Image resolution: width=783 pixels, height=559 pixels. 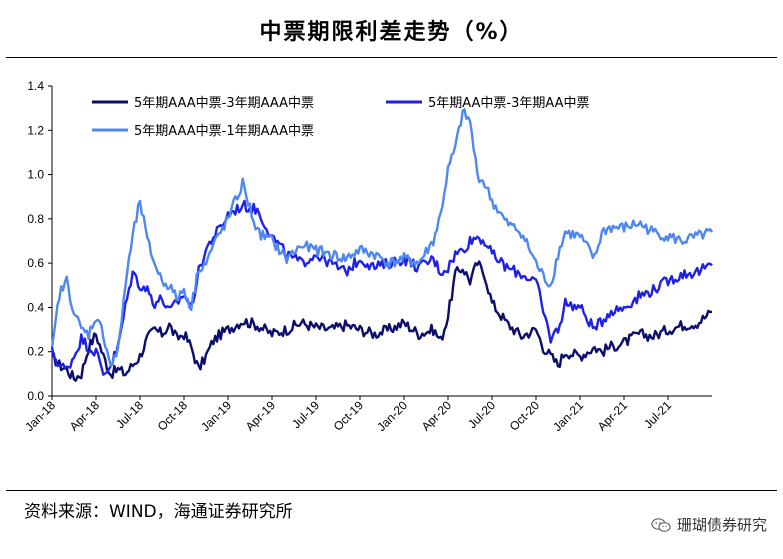 What do you see at coordinates (158, 512) in the screenshot?
I see `source-note: 资料来源：WIND，海通证券研究所` at bounding box center [158, 512].